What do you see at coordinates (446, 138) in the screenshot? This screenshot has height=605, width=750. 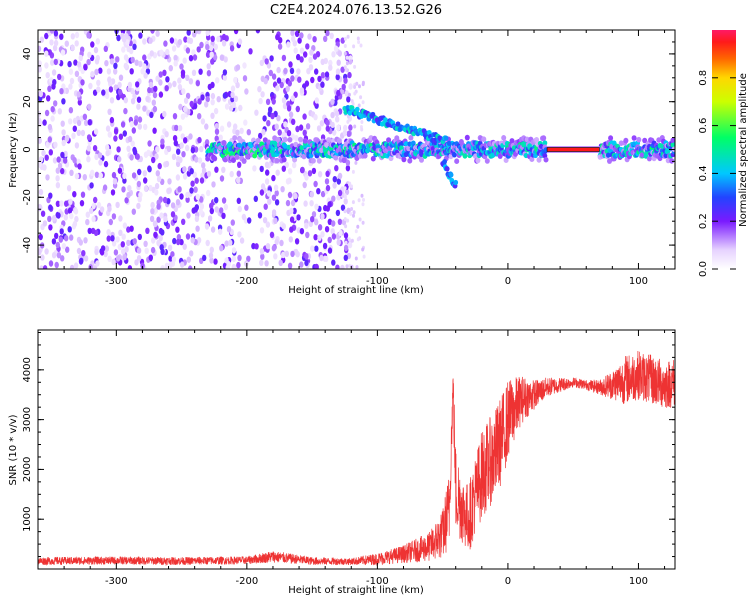 I see `branch-blob` at bounding box center [446, 138].